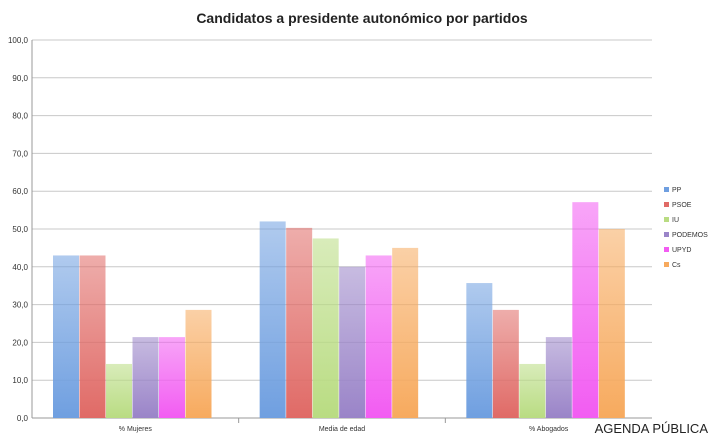  Describe the element at coordinates (666, 249) in the screenshot. I see `legend-swatch-upyd` at that location.